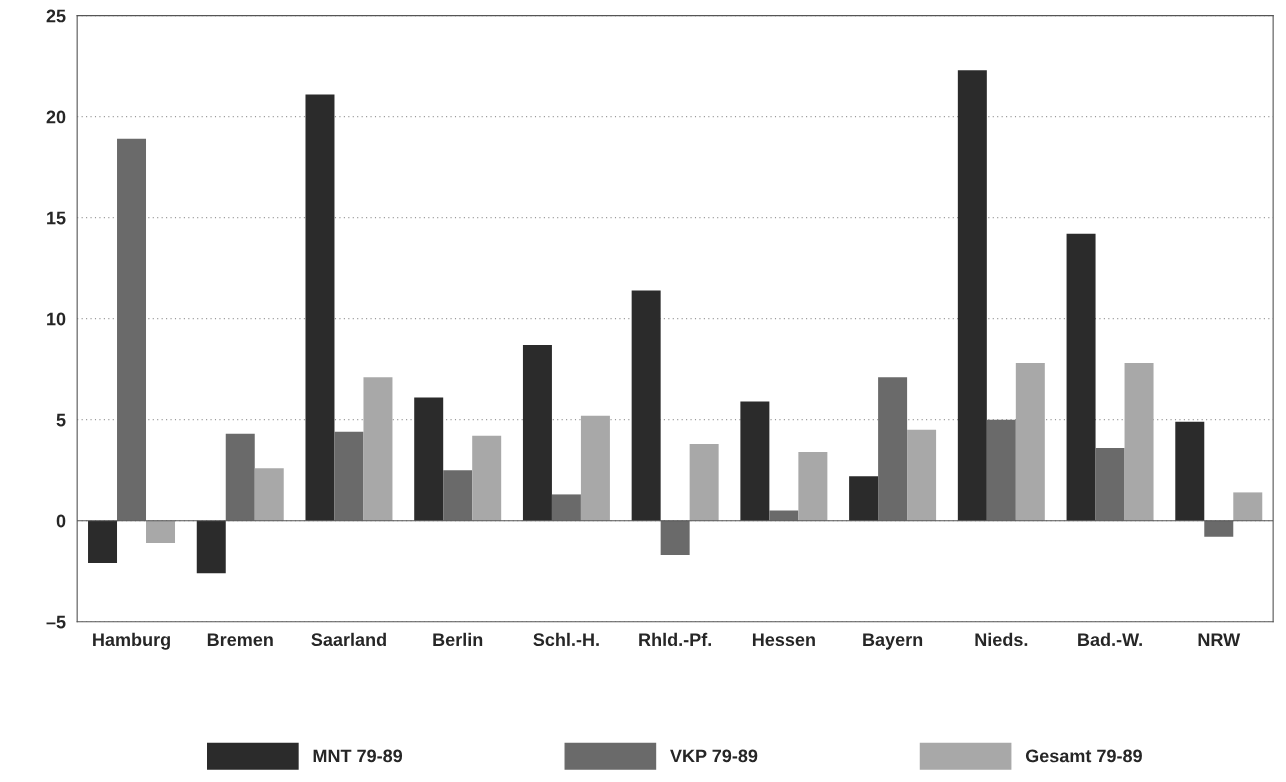 This screenshot has width=1286, height=782. I want to click on x-tick-label: NRW, so click(1219, 639).